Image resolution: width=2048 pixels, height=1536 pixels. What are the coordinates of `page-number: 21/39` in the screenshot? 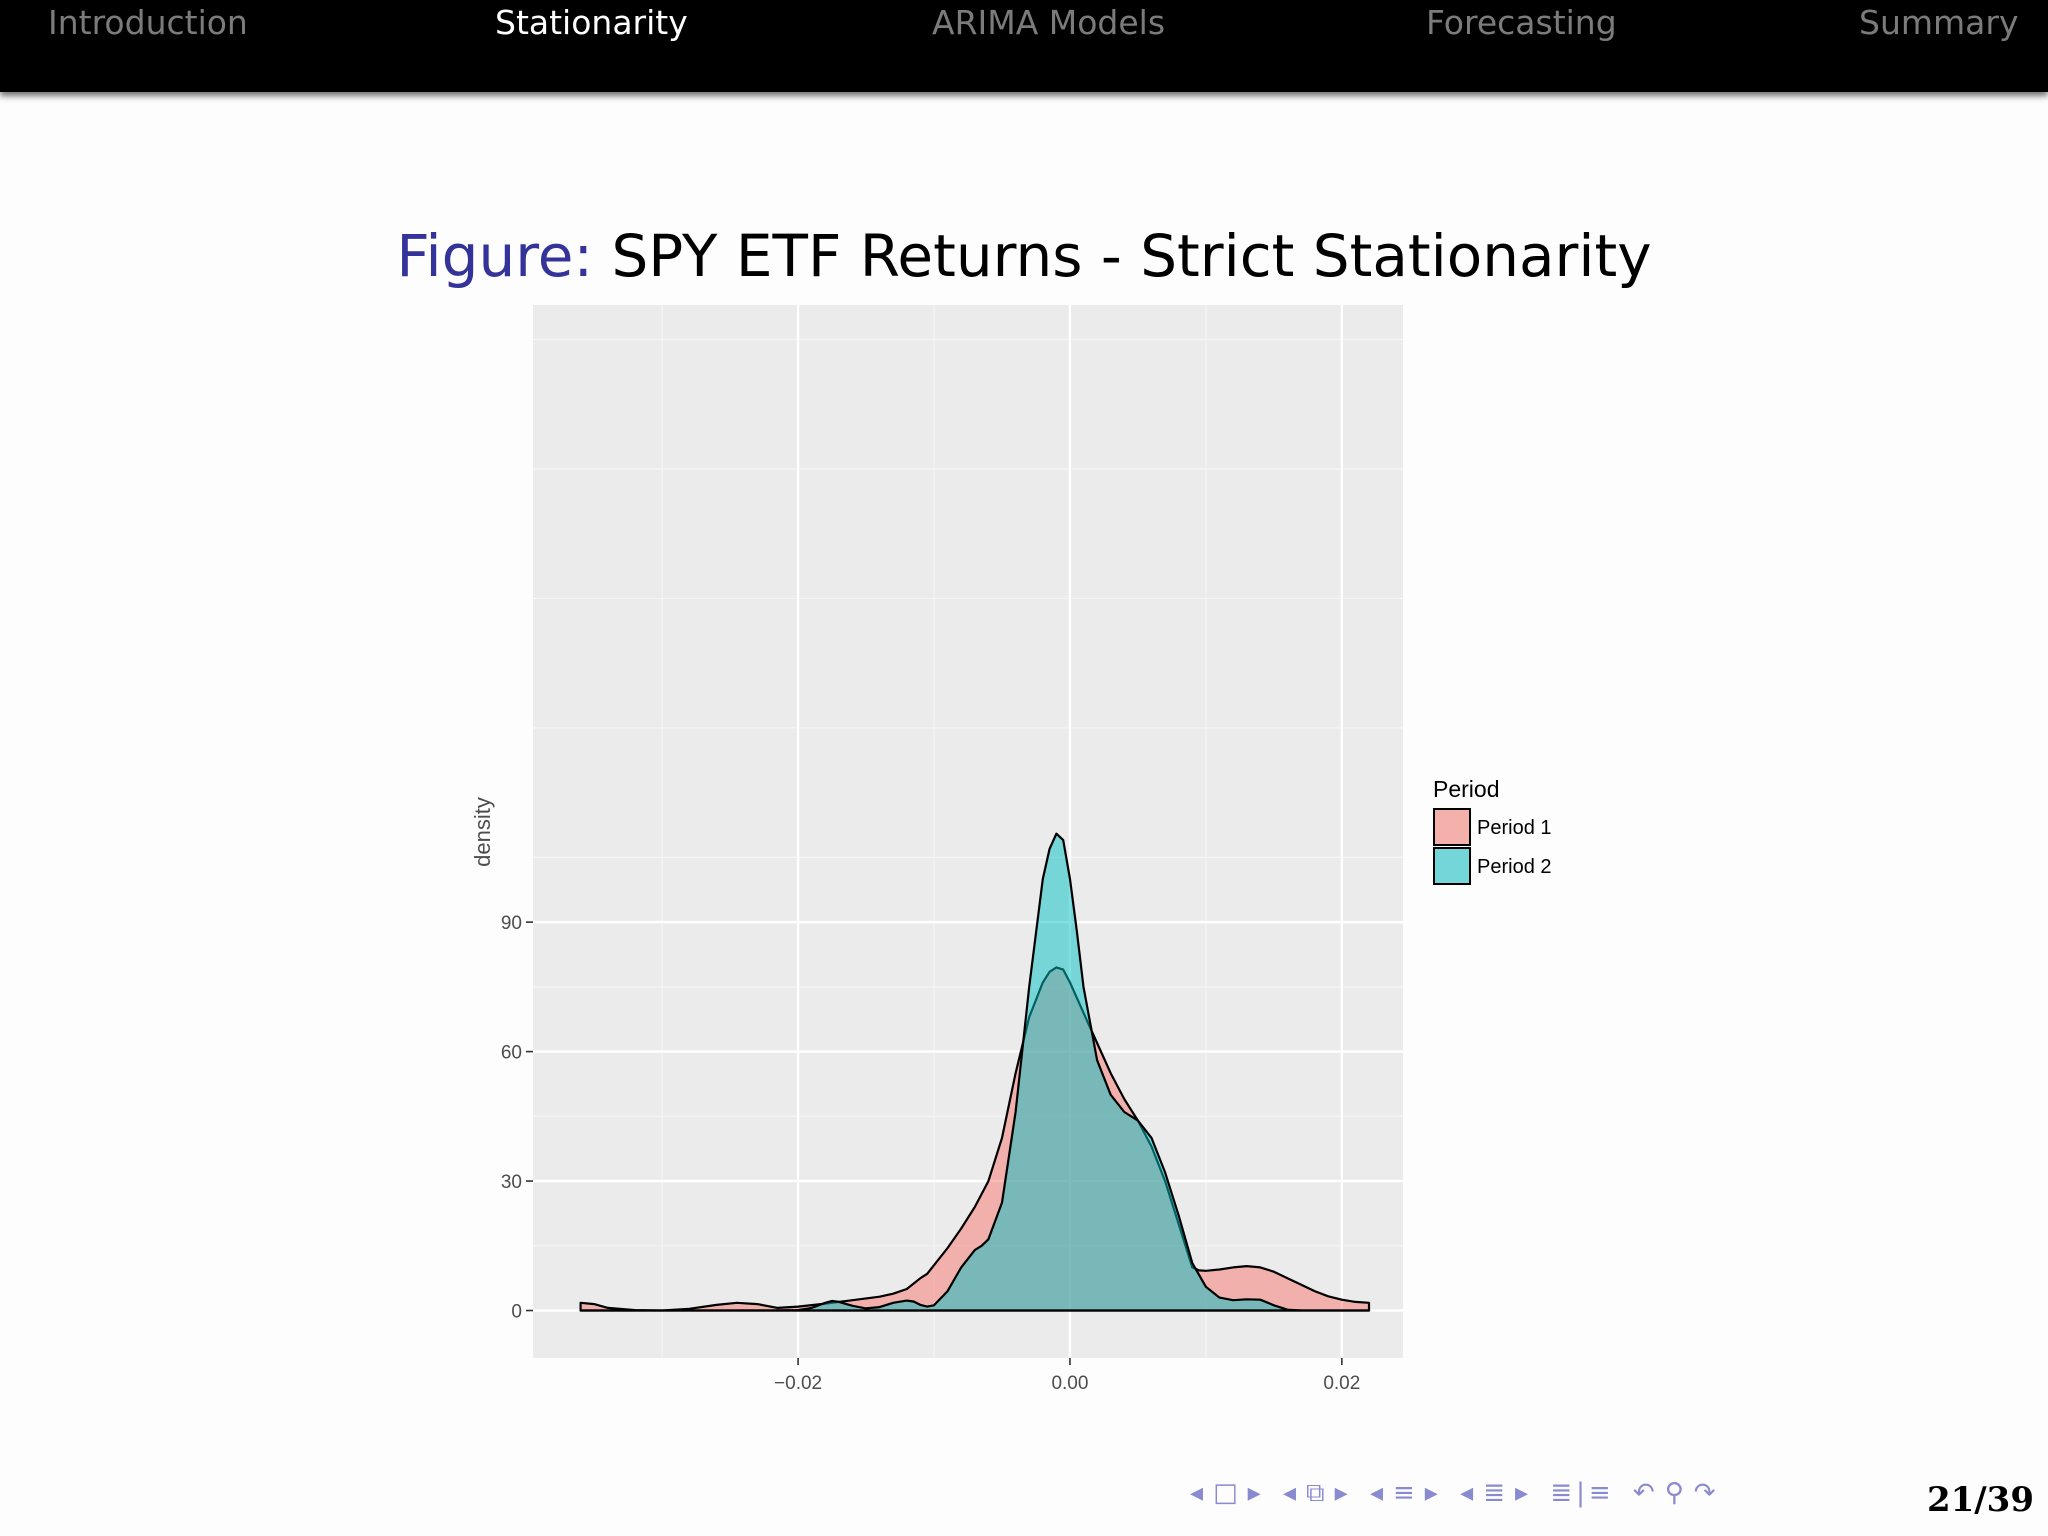 It's located at (1980, 1500).